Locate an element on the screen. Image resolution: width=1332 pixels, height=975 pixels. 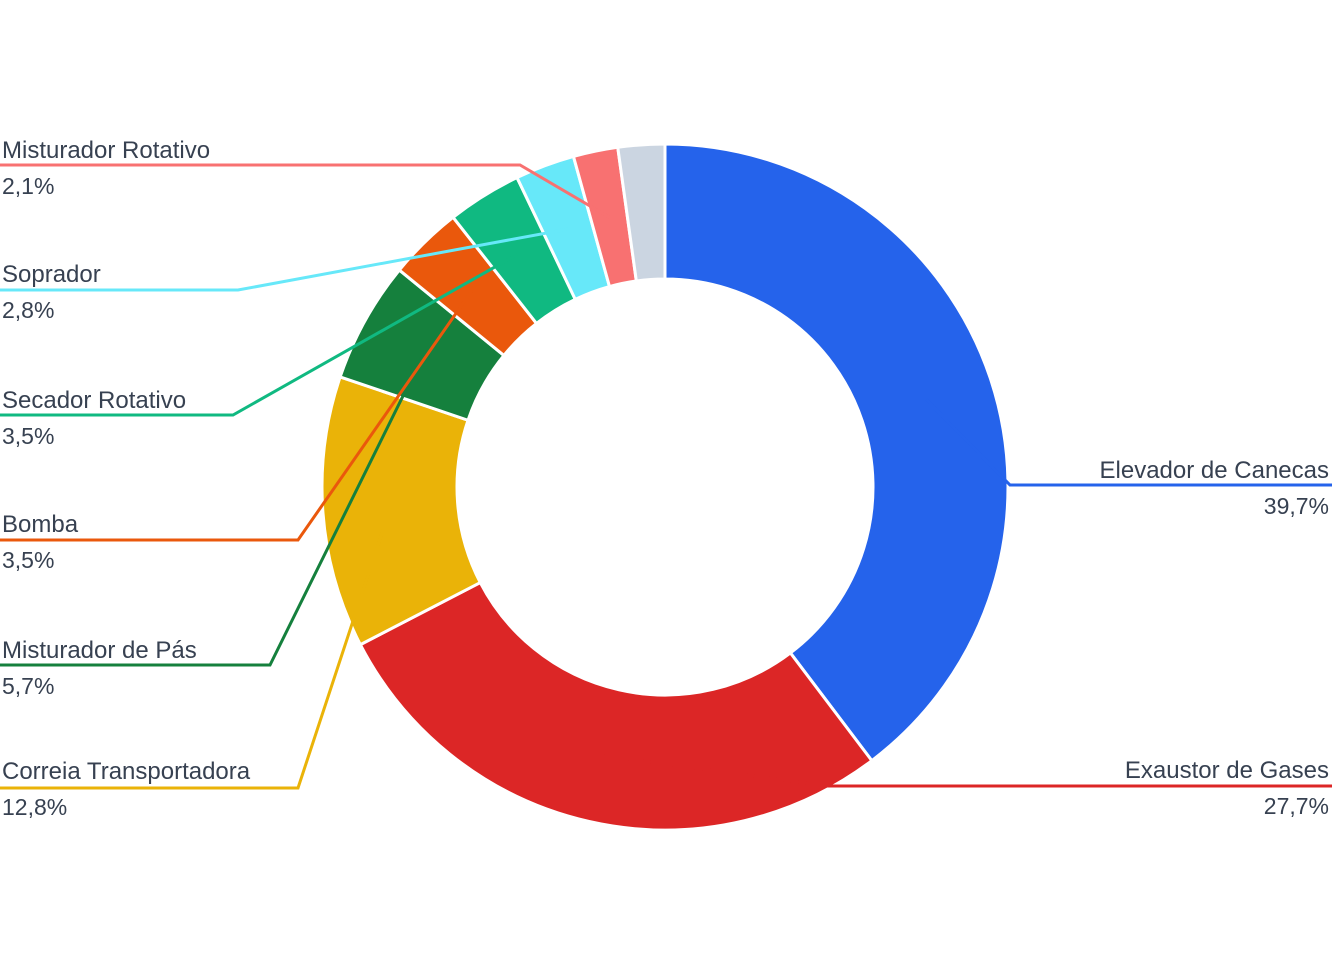
label-name-bomba: Bomba is located at coordinates (40, 524).